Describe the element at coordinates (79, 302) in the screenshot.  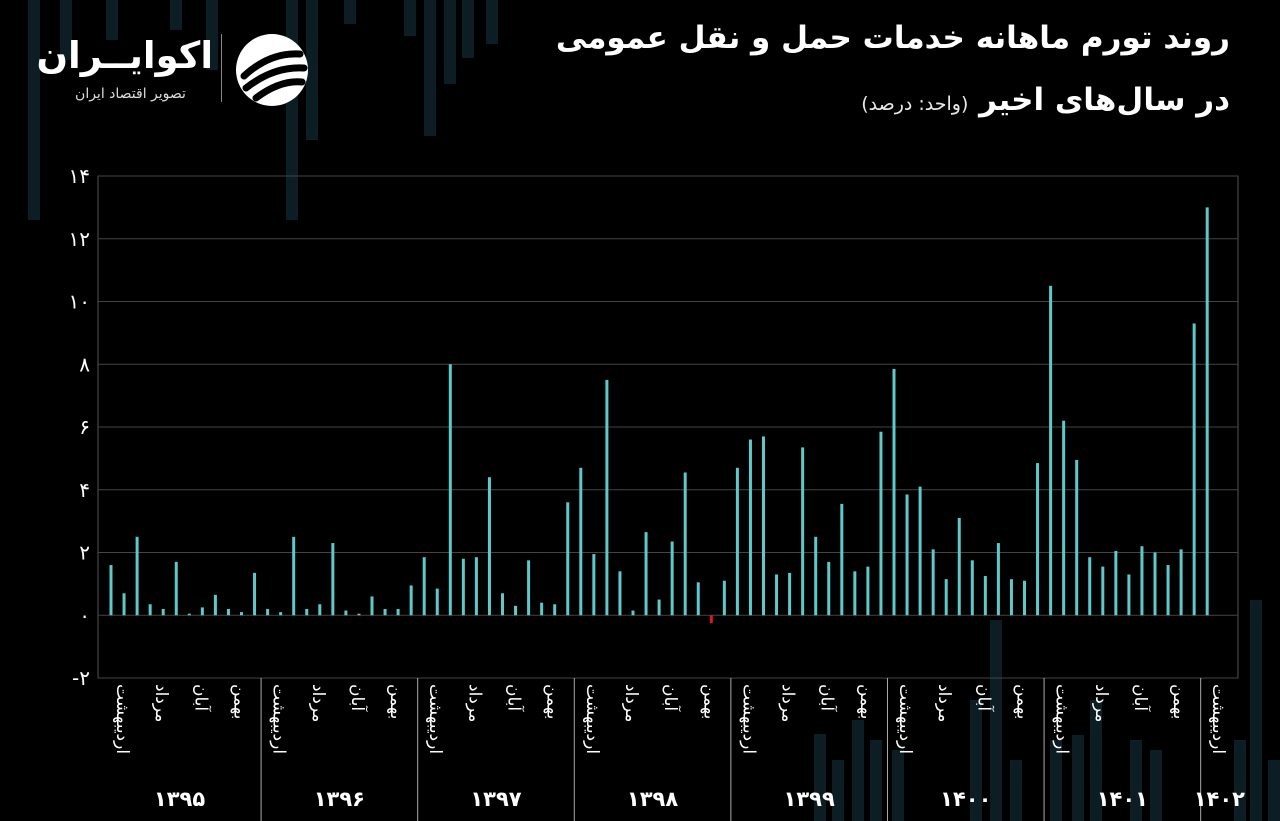
I see `y-tick-label: ۱۰` at that location.